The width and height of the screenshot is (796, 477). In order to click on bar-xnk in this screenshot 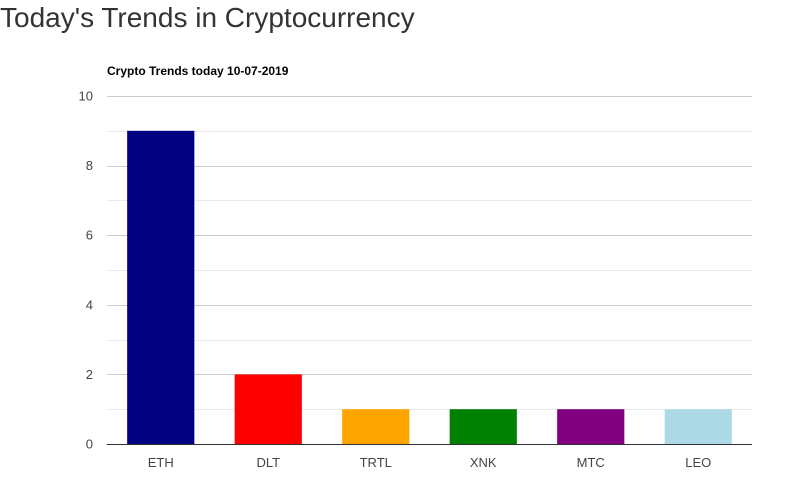, I will do `click(483, 426)`.